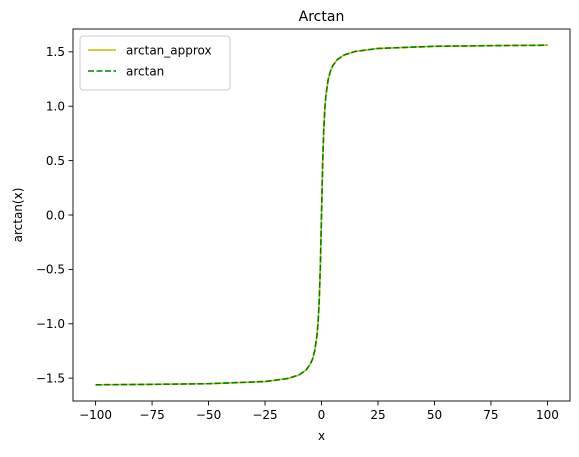  I want to click on x-tick-label: 0, so click(322, 415).